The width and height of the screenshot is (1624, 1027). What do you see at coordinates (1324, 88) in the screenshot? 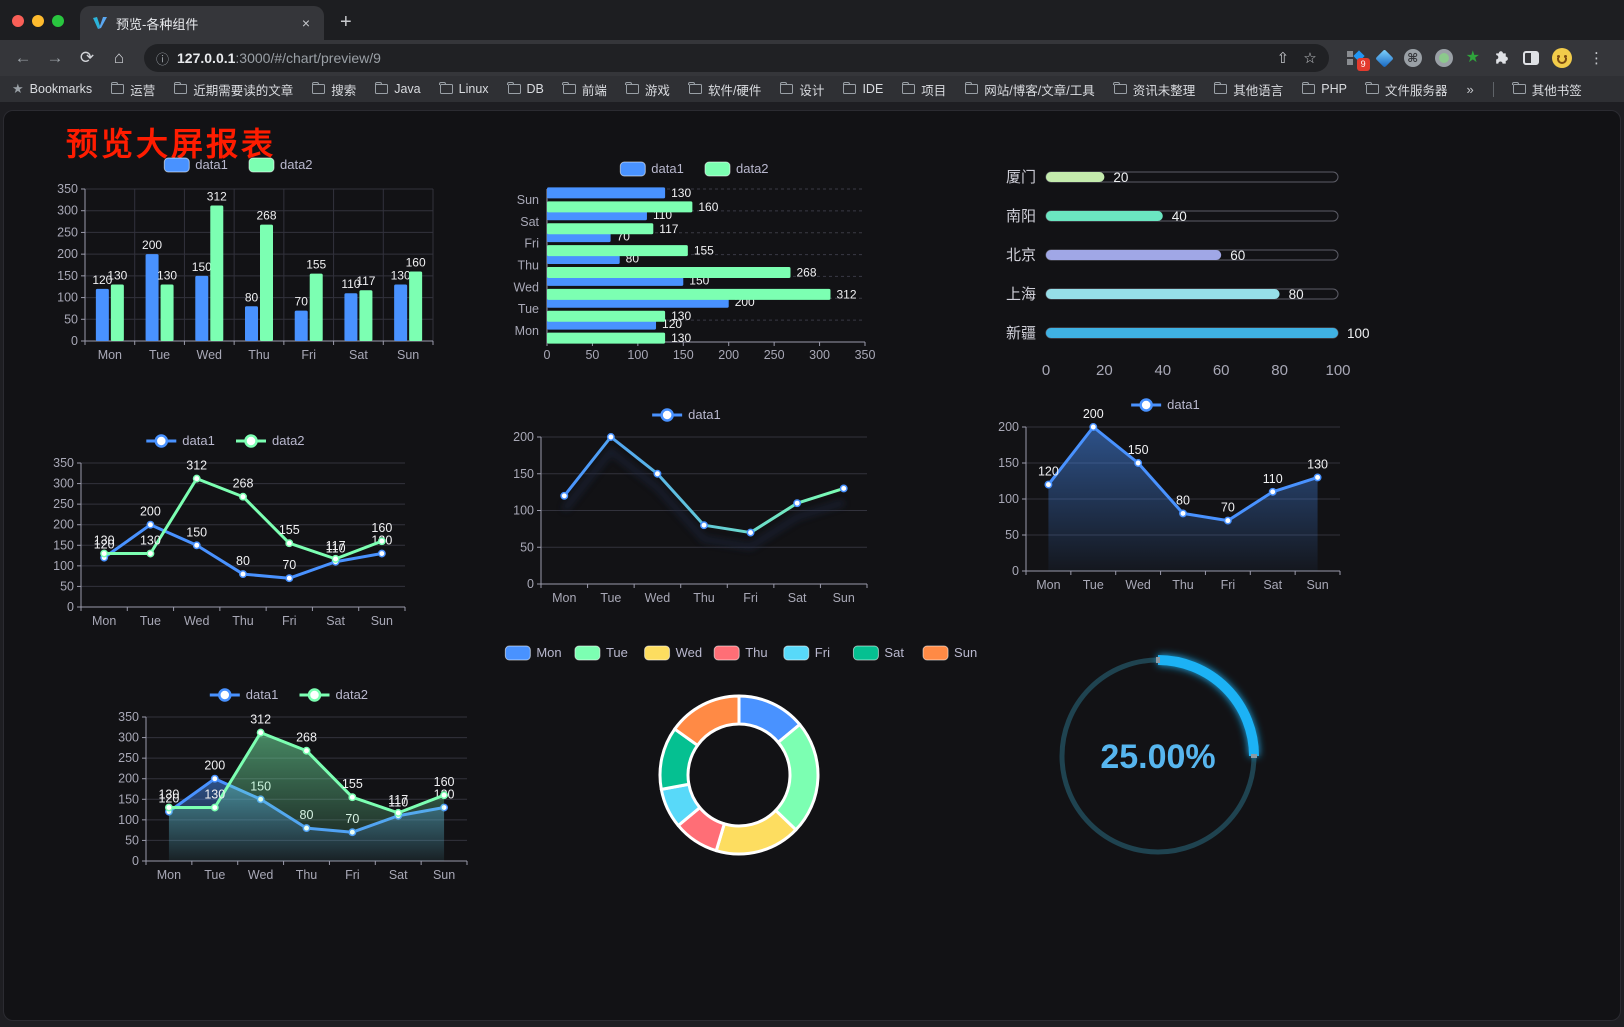
I see `bookmark-folder: PHP` at bounding box center [1324, 88].